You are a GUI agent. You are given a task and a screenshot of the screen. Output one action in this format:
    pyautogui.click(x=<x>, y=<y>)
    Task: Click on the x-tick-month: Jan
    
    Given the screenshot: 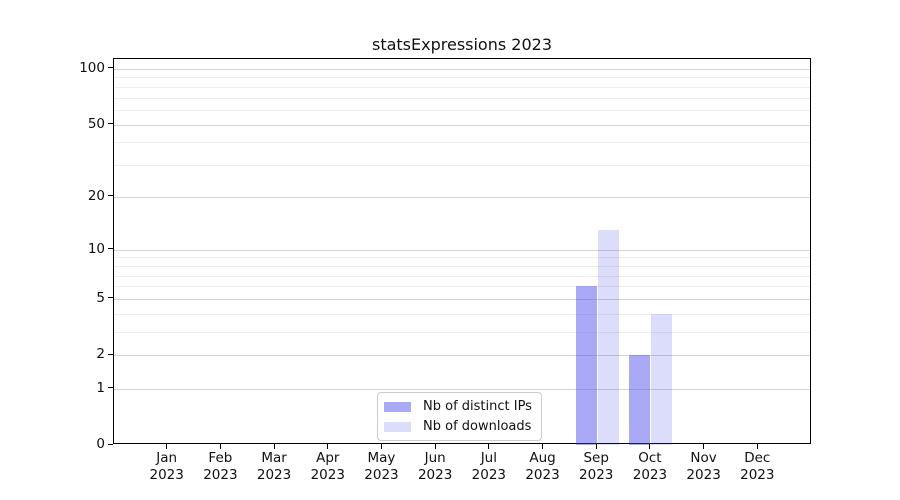 What is the action you would take?
    pyautogui.click(x=167, y=458)
    